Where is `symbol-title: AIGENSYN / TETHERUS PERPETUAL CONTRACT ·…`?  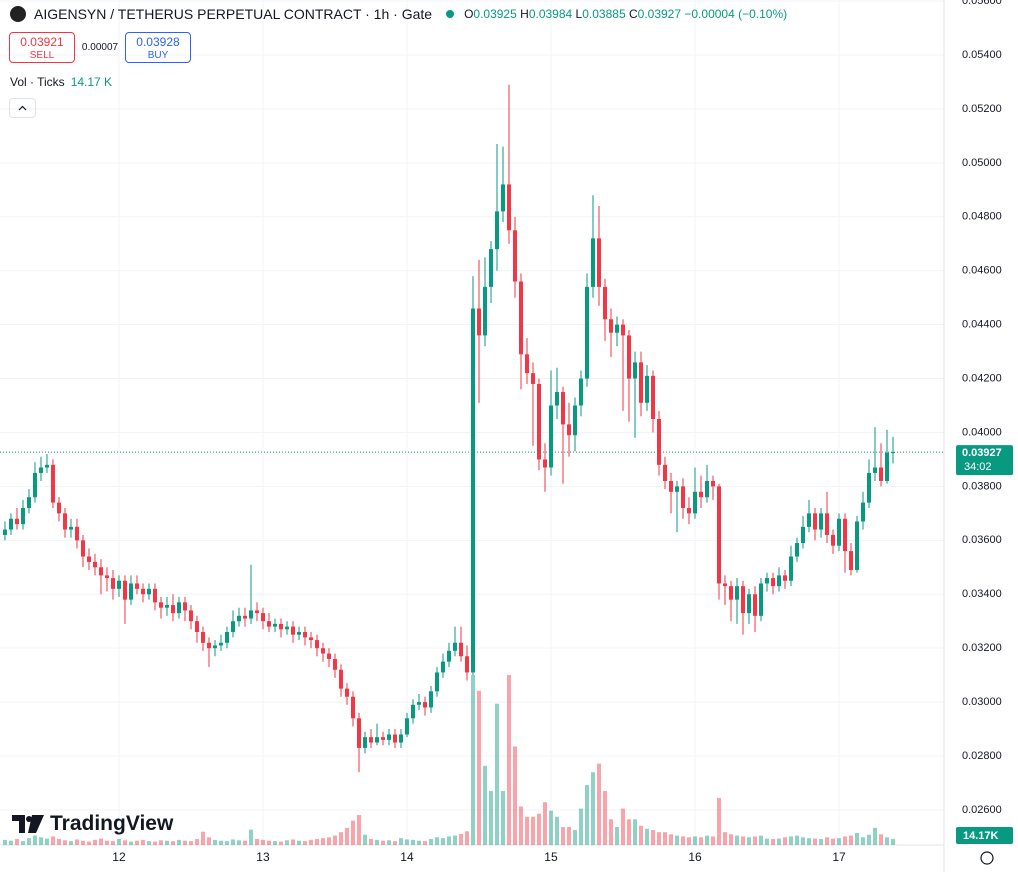 symbol-title: AIGENSYN / TETHERUS PERPETUAL CONTRACT ·… is located at coordinates (233, 14).